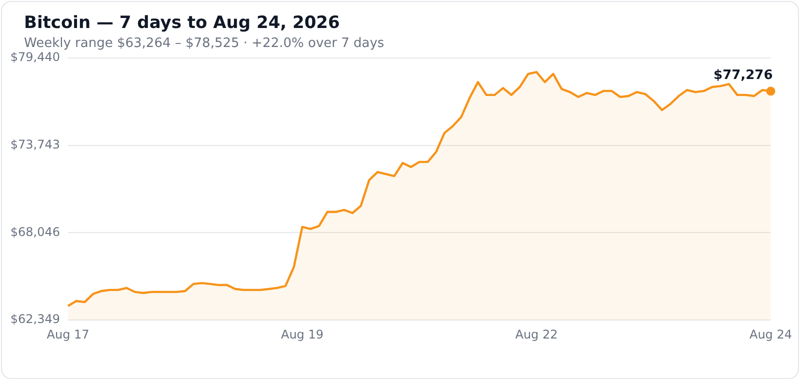 Image resolution: width=800 pixels, height=380 pixels. Describe the element at coordinates (204, 43) in the screenshot. I see `chart-subtitle: Weekly range $63,264 – $78,525 · +22.0% over 7 days` at that location.